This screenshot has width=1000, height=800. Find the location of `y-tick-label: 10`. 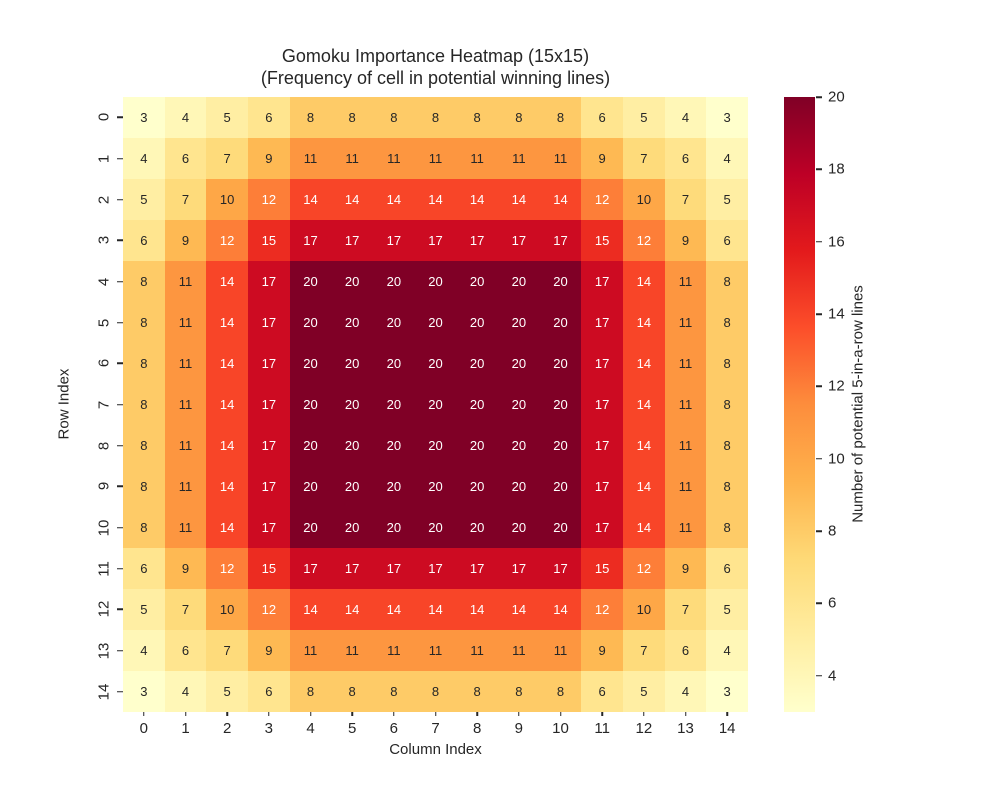

y-tick-label: 10 is located at coordinates (104, 527).